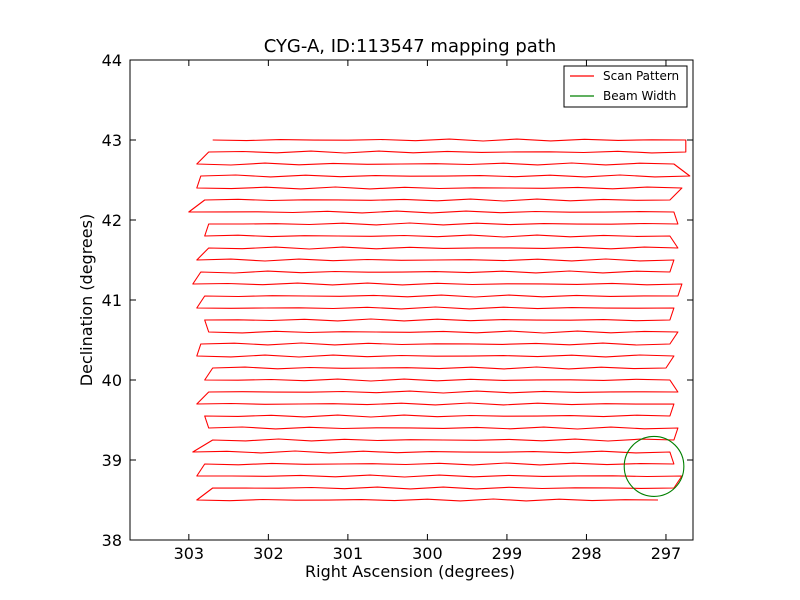 Image resolution: width=800 pixels, height=600 pixels. I want to click on legend-label-scan-pattern: Scan Pattern, so click(641, 76).